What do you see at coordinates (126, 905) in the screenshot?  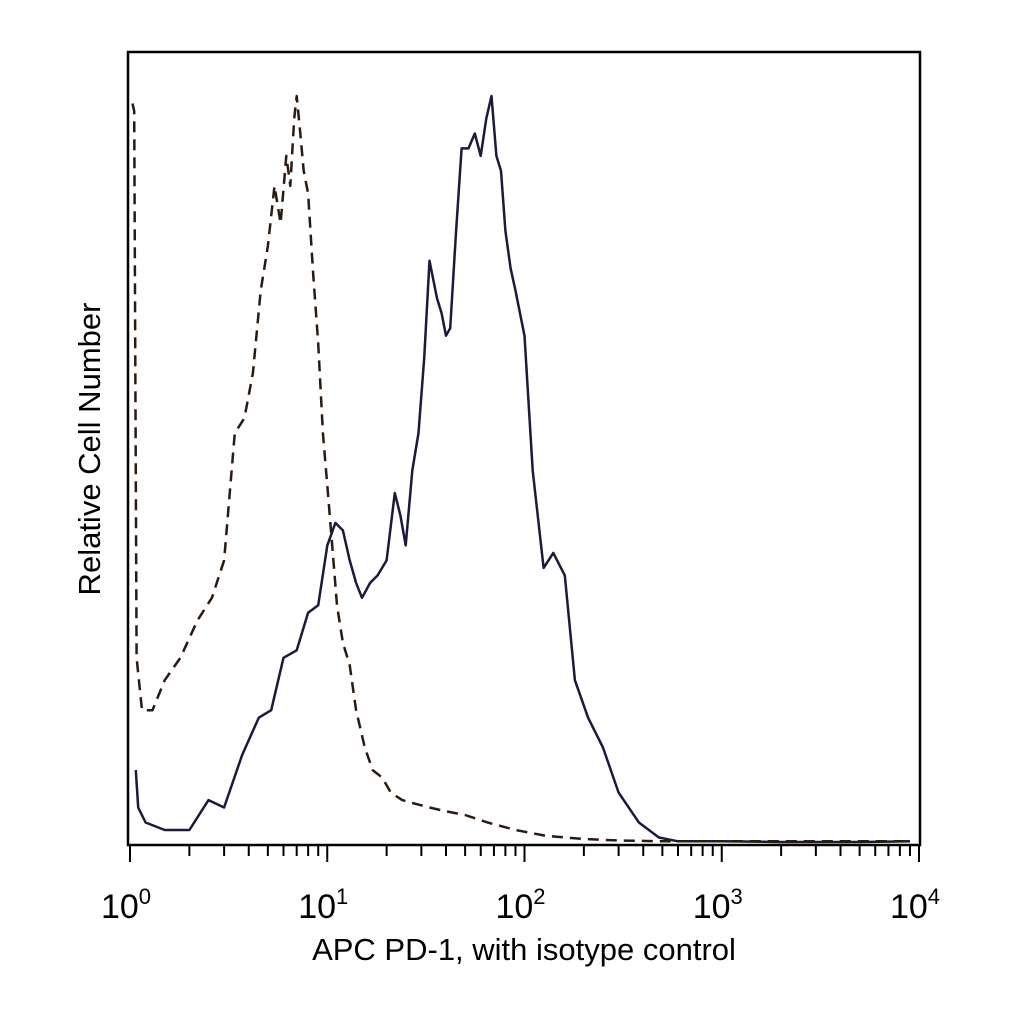 I see `x-tick-label-0: 10⁰` at bounding box center [126, 905].